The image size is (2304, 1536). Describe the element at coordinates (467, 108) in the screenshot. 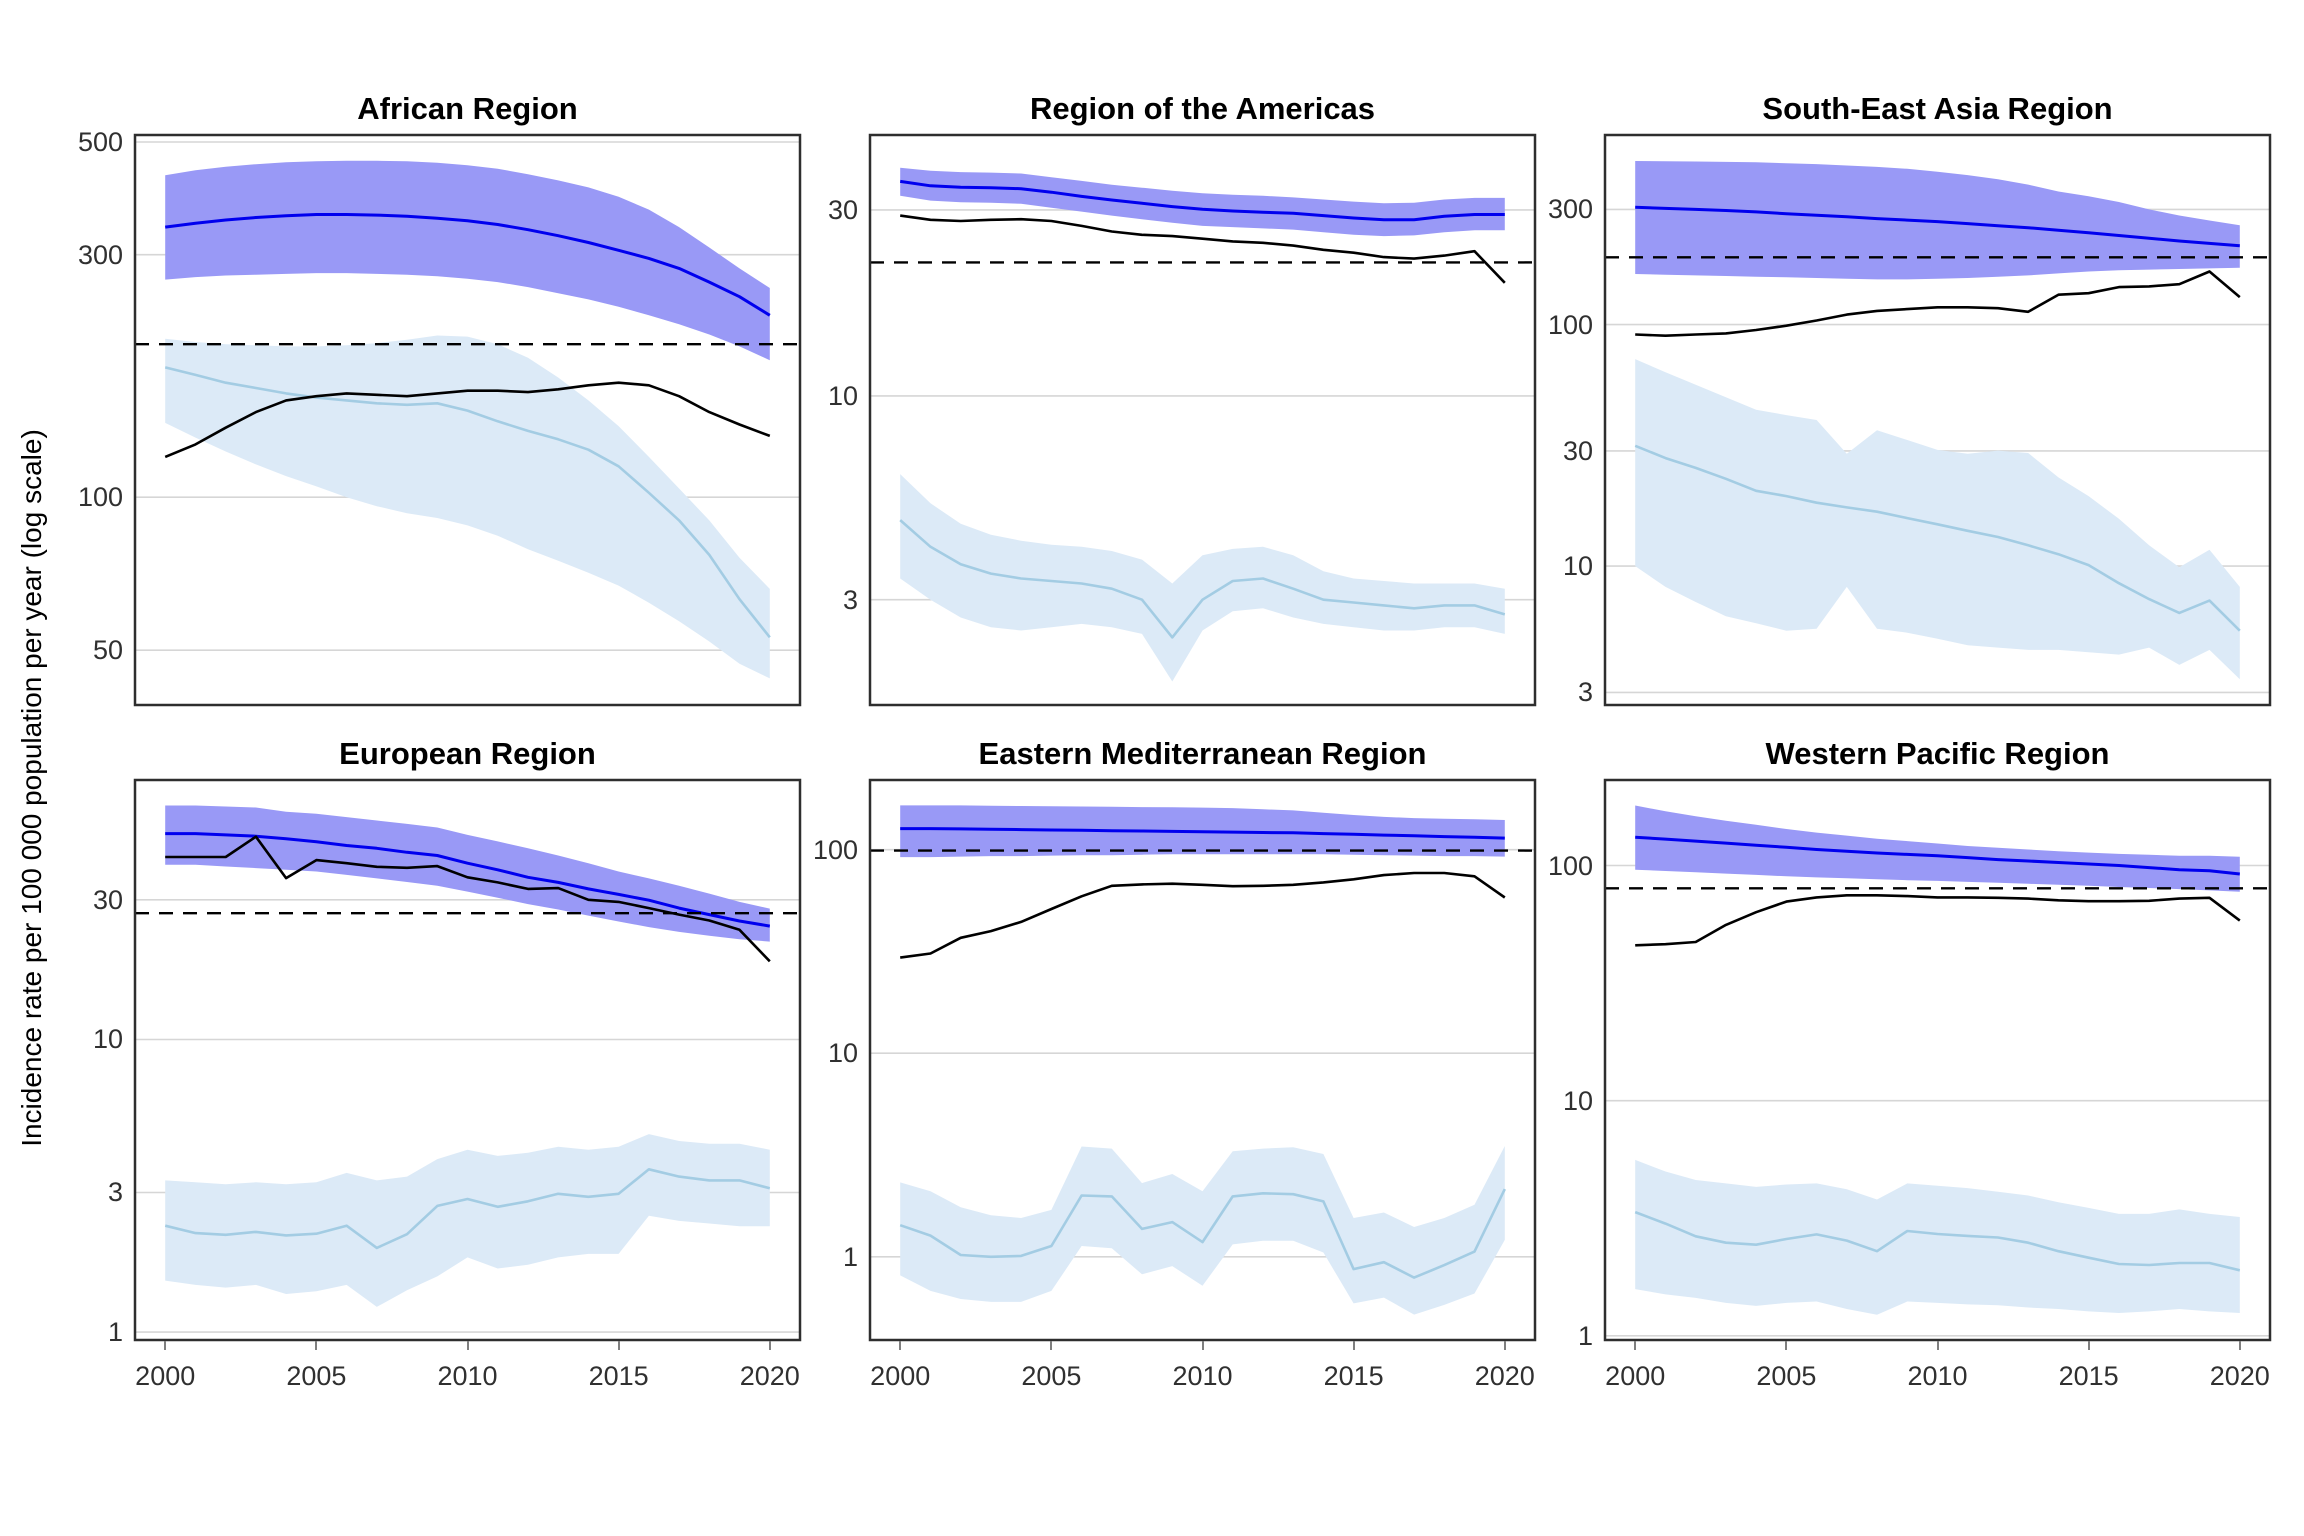

I see `panel-title-african-region: African Region` at that location.